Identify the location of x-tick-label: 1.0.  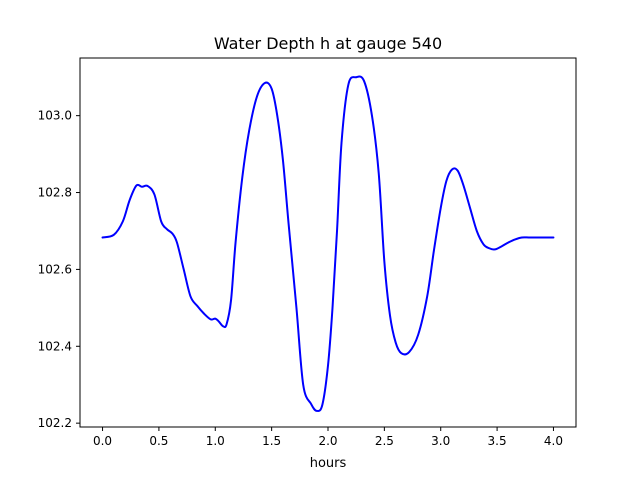
(215, 441).